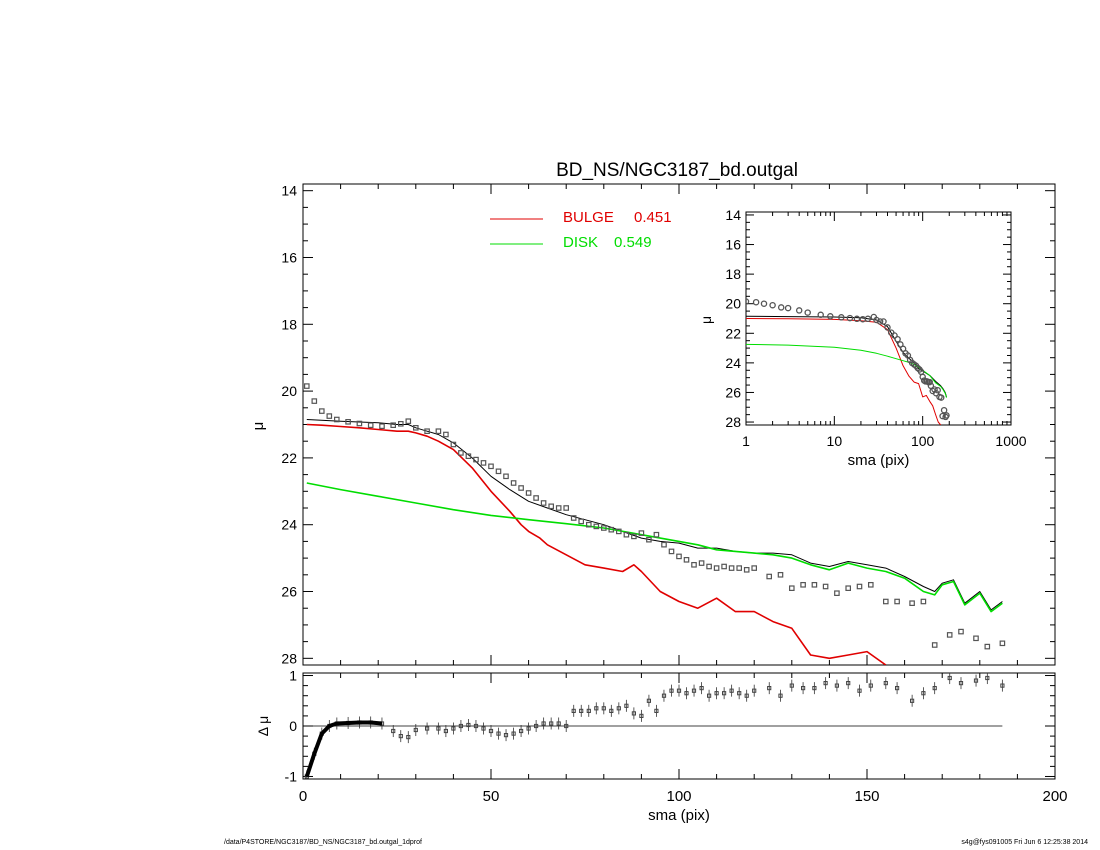  I want to click on inset-y-tick-label: 26, so click(733, 392).